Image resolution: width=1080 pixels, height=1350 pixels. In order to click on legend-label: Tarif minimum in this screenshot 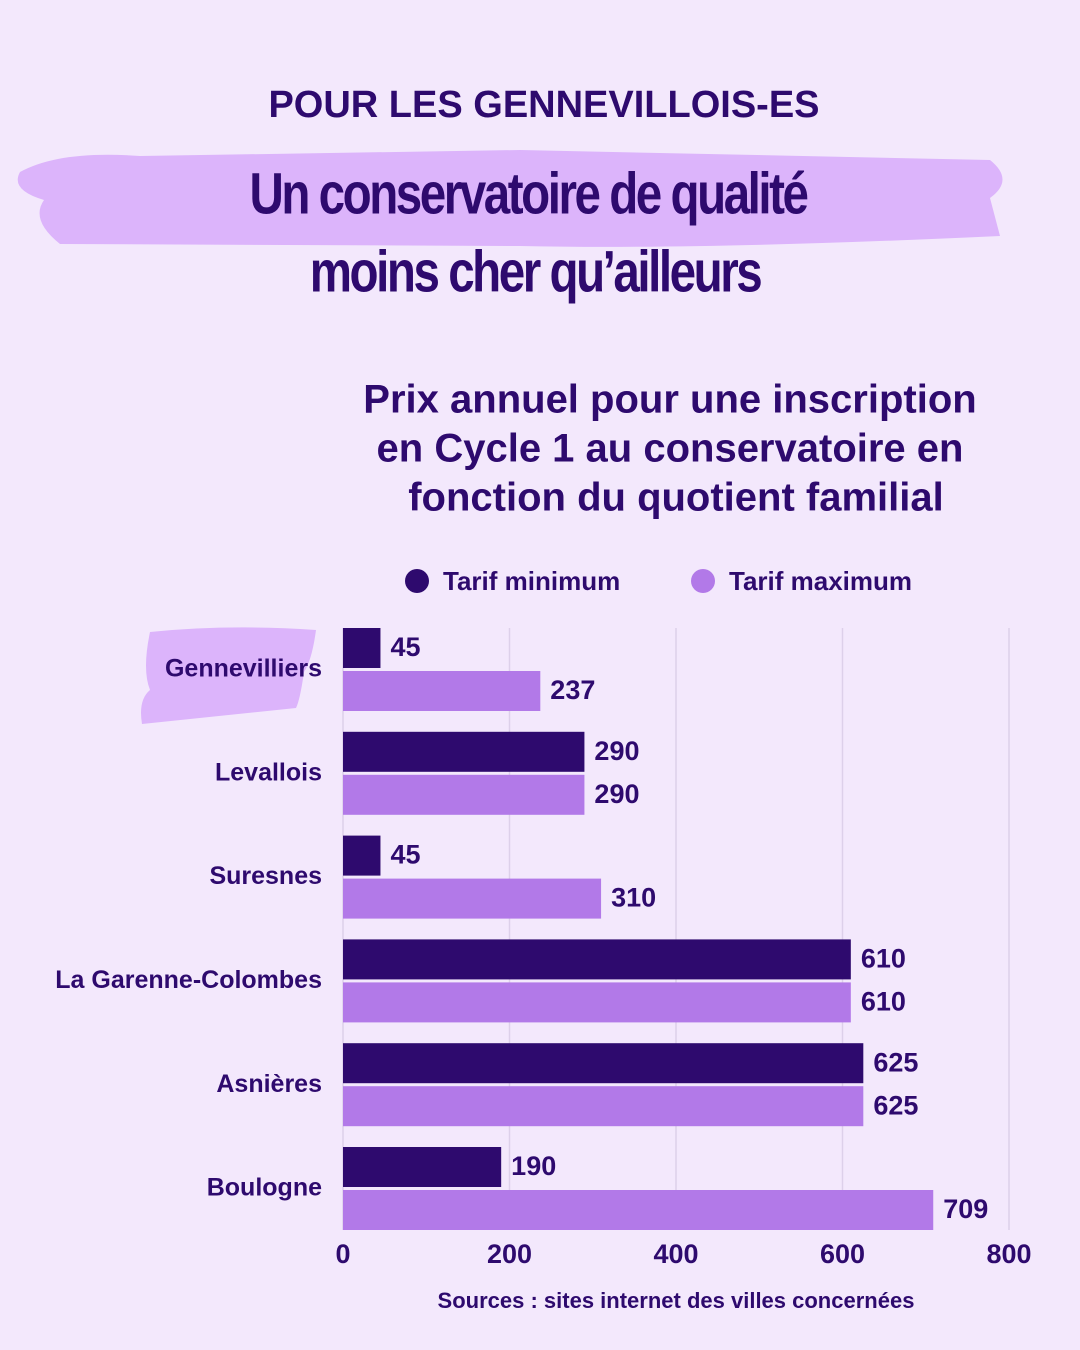, I will do `click(531, 581)`.